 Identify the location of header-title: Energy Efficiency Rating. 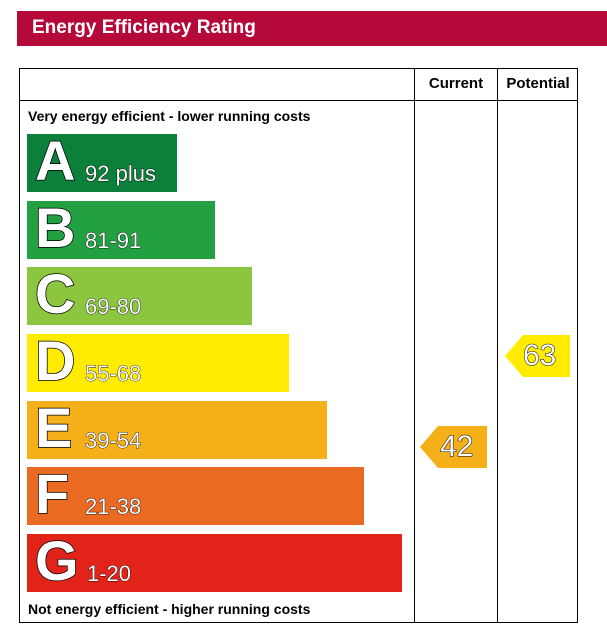
(144, 27).